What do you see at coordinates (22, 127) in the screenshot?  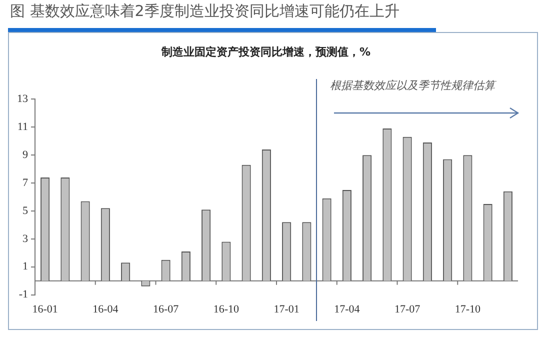 I see `y-tick-label: 11` at bounding box center [22, 127].